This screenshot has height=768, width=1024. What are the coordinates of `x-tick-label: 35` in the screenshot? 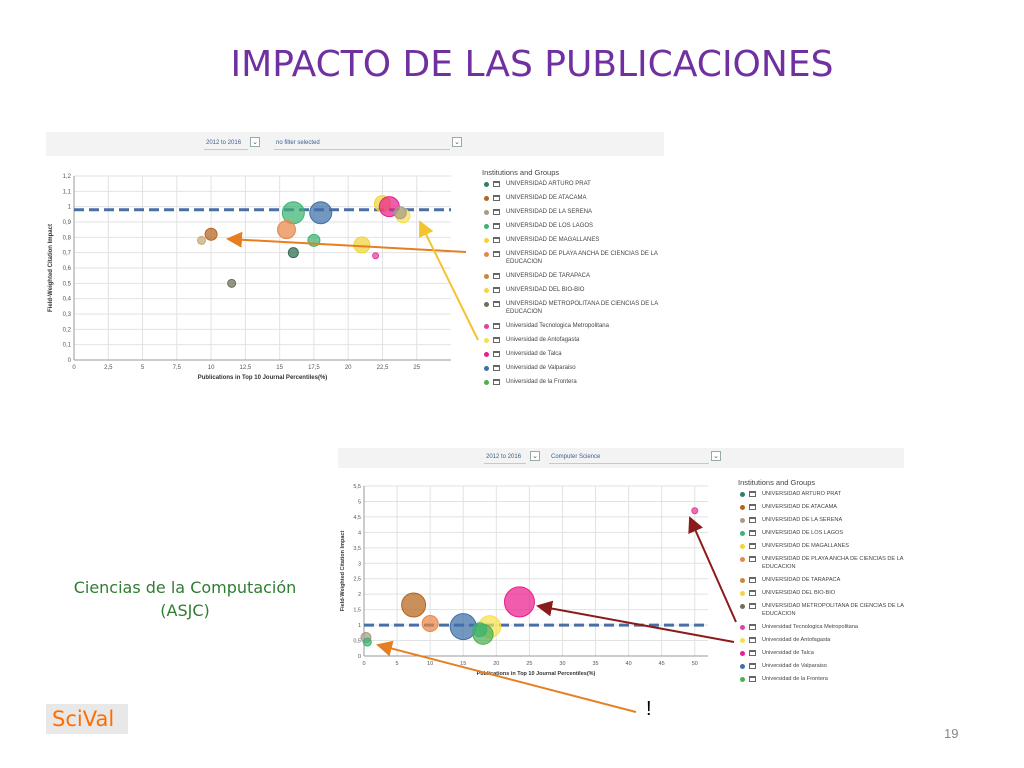 It's located at (595, 664).